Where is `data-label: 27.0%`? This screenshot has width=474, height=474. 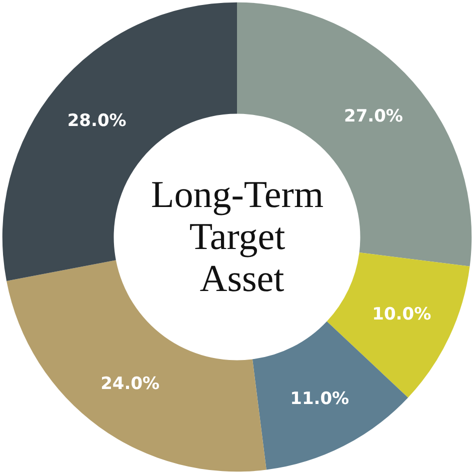 data-label: 27.0% is located at coordinates (373, 116).